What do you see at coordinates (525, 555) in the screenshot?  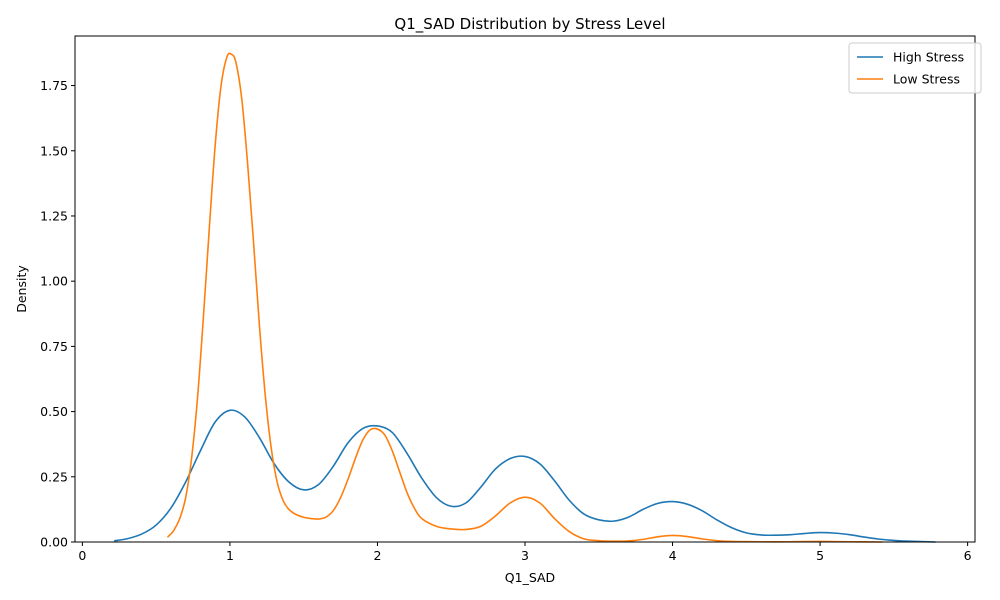 I see `x-tick-label: 3` at bounding box center [525, 555].